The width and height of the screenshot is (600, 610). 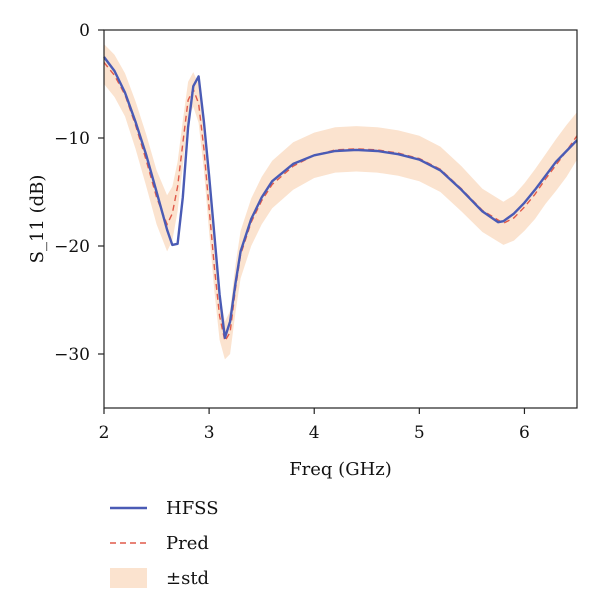 I want to click on x-axis-ticks: 2 3 4 5 6, so click(x=314, y=425).